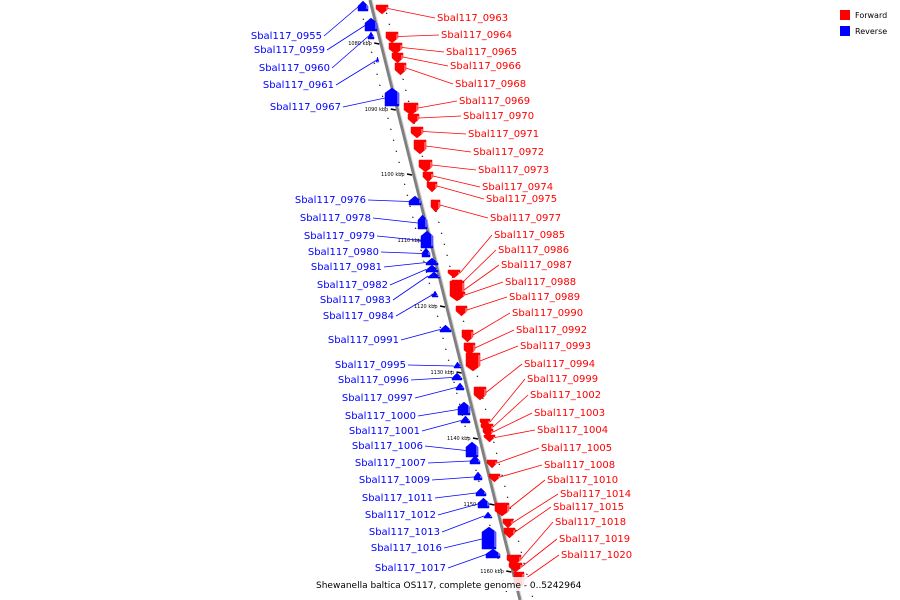 This screenshot has width=900, height=600. Describe the element at coordinates (555, 346) in the screenshot. I see `forward-gene-label: Sbal117_0993` at that location.